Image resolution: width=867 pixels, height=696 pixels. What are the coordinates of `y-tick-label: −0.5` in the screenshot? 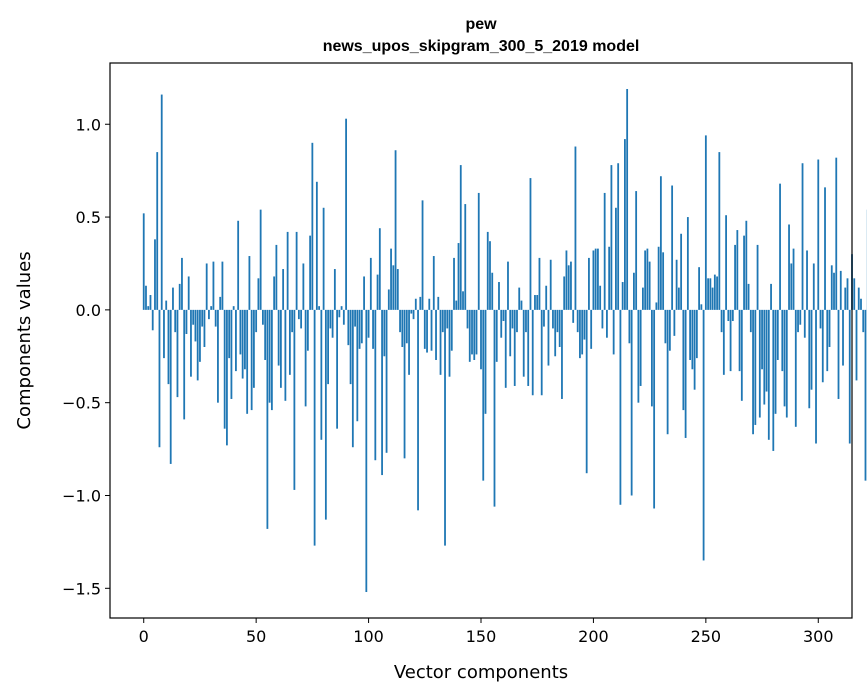 It's located at (81, 403).